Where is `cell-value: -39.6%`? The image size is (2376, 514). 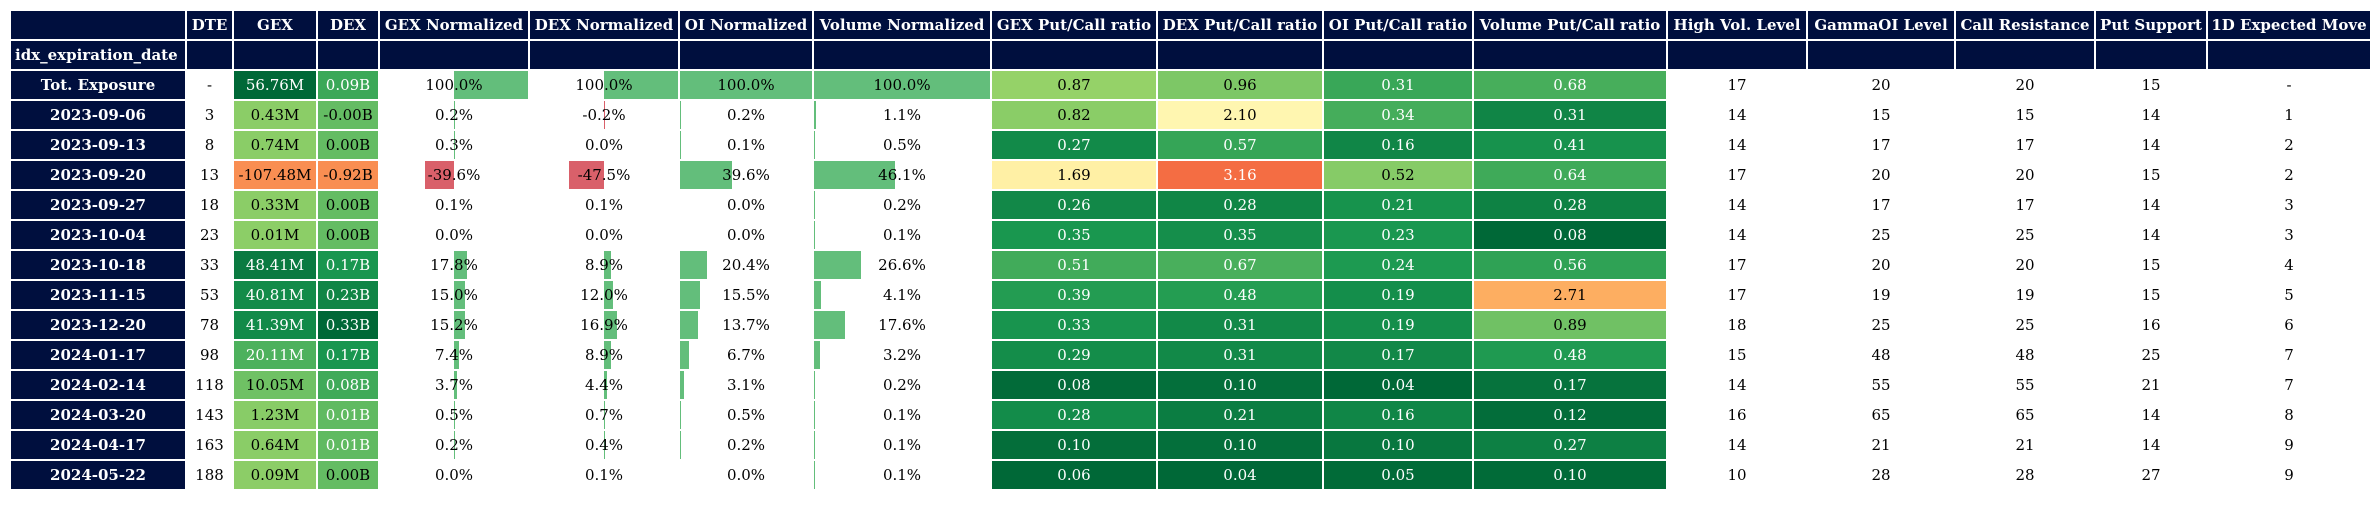 cell-value: -39.6% is located at coordinates (454, 175).